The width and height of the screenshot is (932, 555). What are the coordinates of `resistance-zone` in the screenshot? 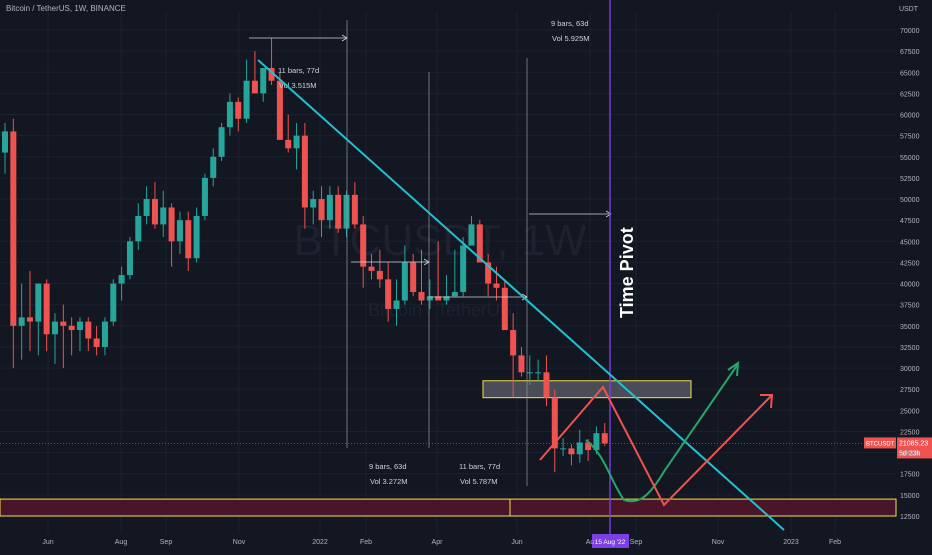 It's located at (587, 389).